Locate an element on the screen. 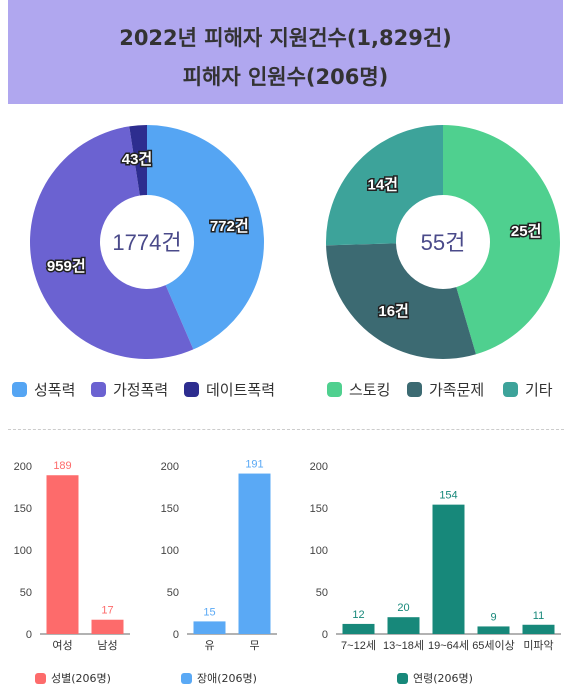  slice-label: 772건 is located at coordinates (229, 226).